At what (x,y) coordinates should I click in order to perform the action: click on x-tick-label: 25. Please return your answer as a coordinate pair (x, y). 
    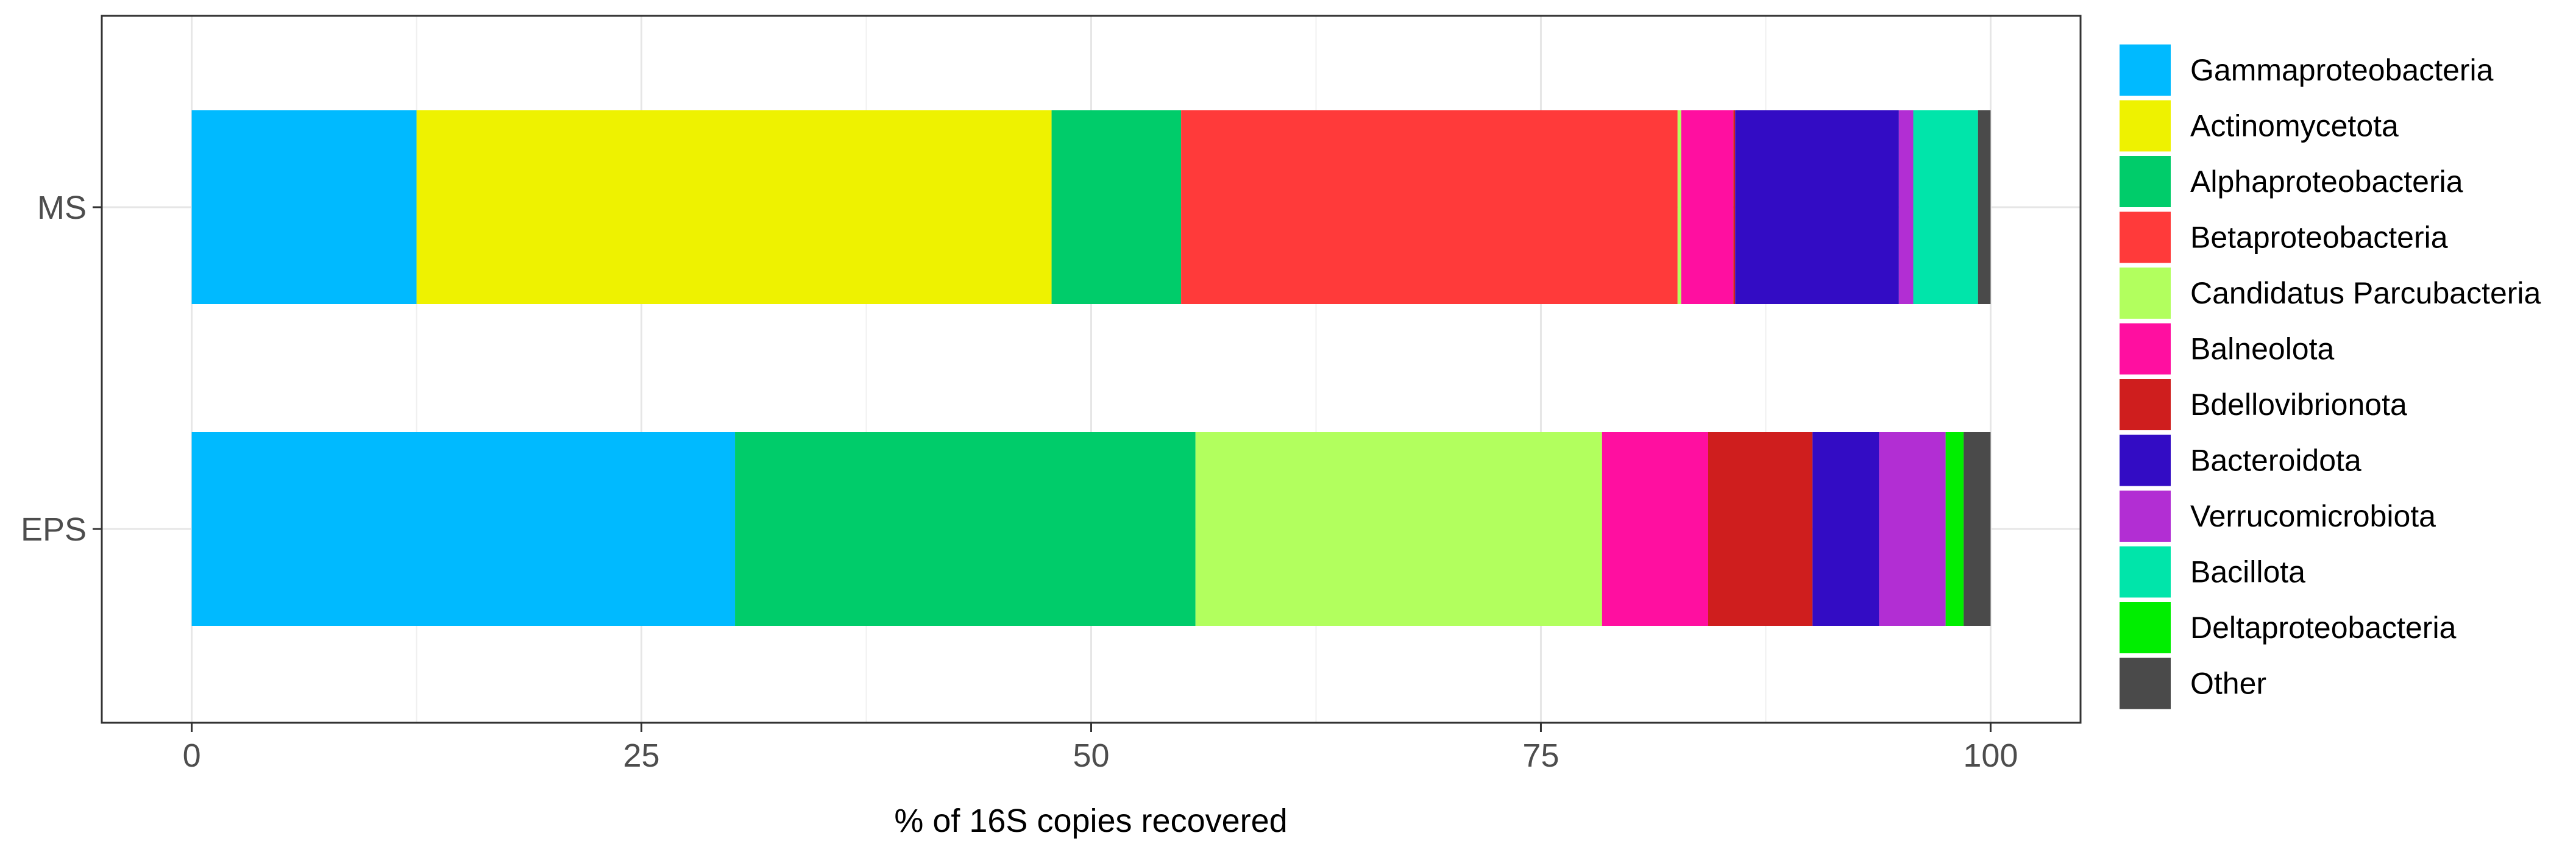
    Looking at the image, I should click on (642, 755).